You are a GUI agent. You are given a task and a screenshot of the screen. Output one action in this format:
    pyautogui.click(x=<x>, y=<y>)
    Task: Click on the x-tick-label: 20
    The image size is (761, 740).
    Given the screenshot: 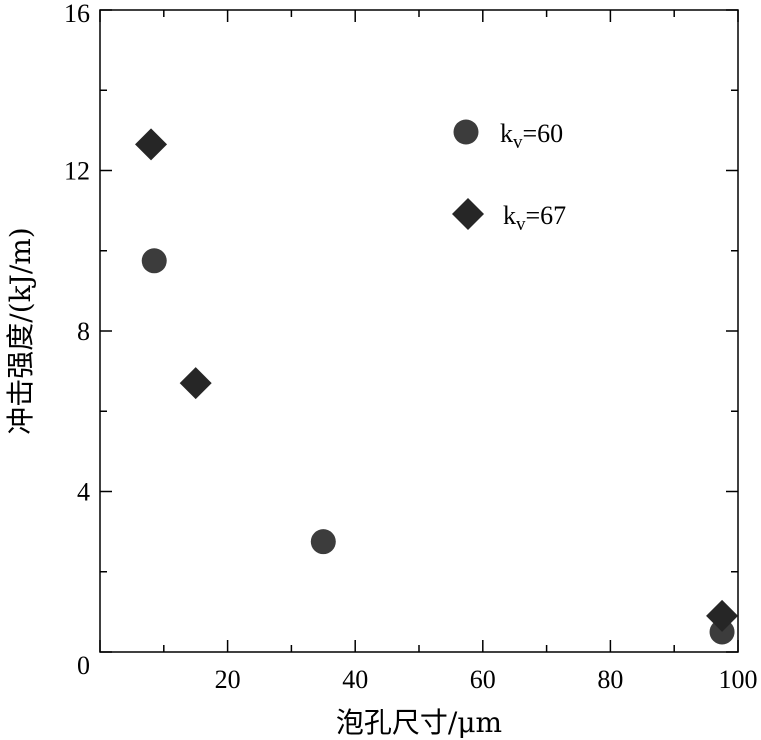 What is the action you would take?
    pyautogui.click(x=228, y=679)
    